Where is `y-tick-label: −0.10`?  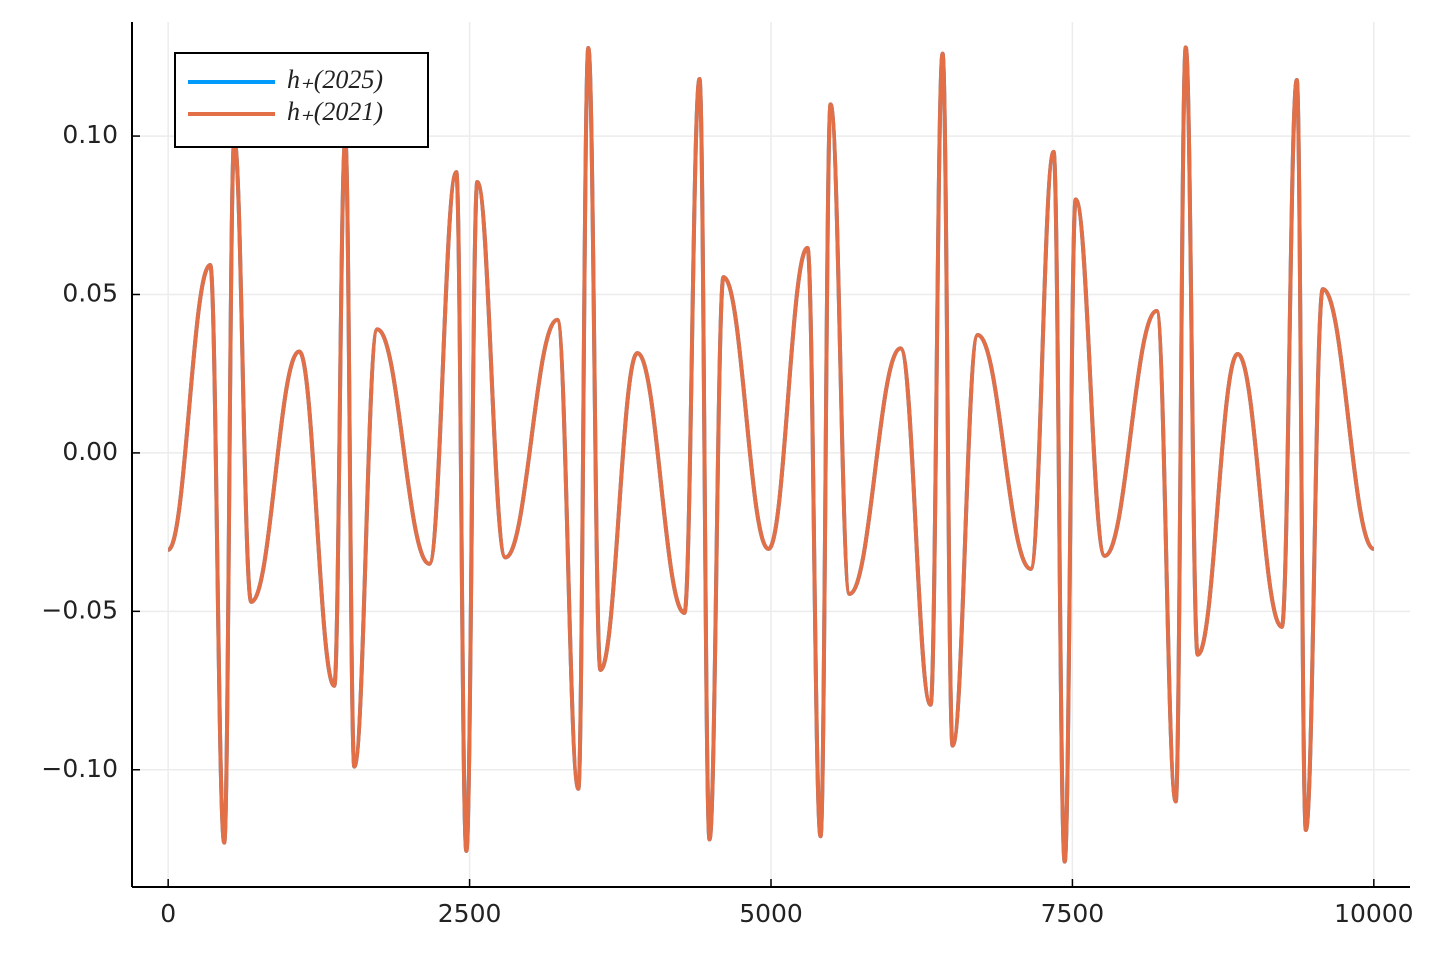
y-tick-label: −0.10 is located at coordinates (79, 768).